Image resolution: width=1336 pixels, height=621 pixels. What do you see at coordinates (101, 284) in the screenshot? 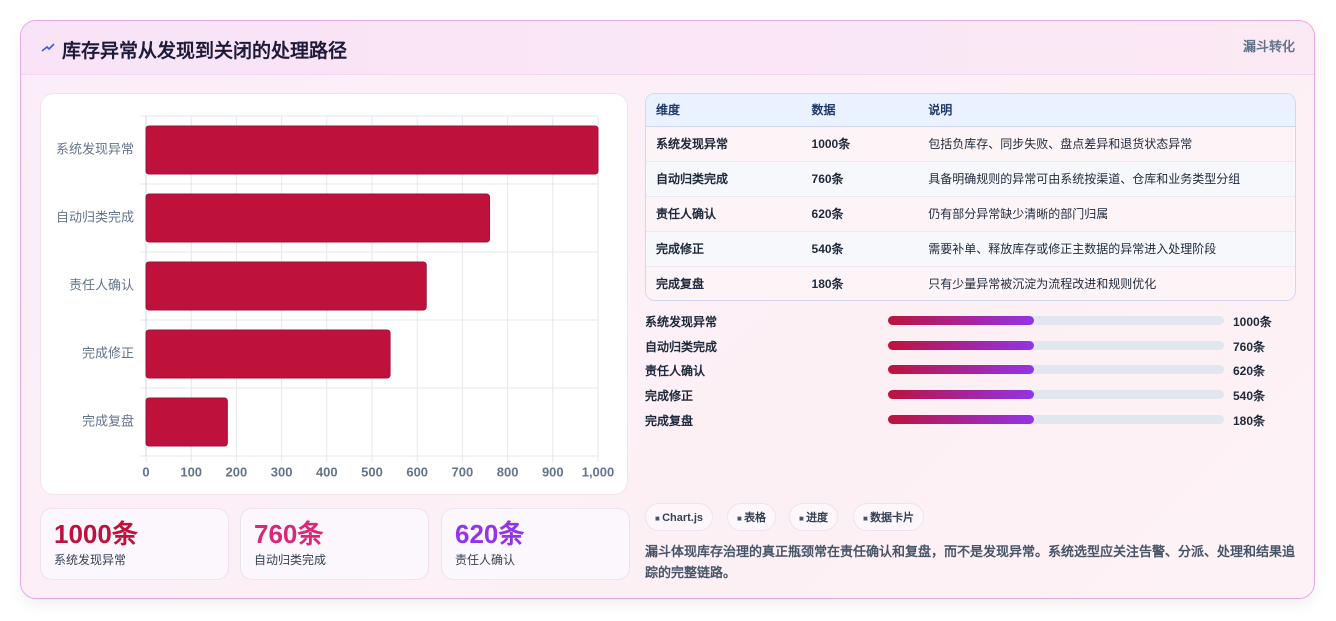
I see `y-tick-label: 责任人确认` at bounding box center [101, 284].